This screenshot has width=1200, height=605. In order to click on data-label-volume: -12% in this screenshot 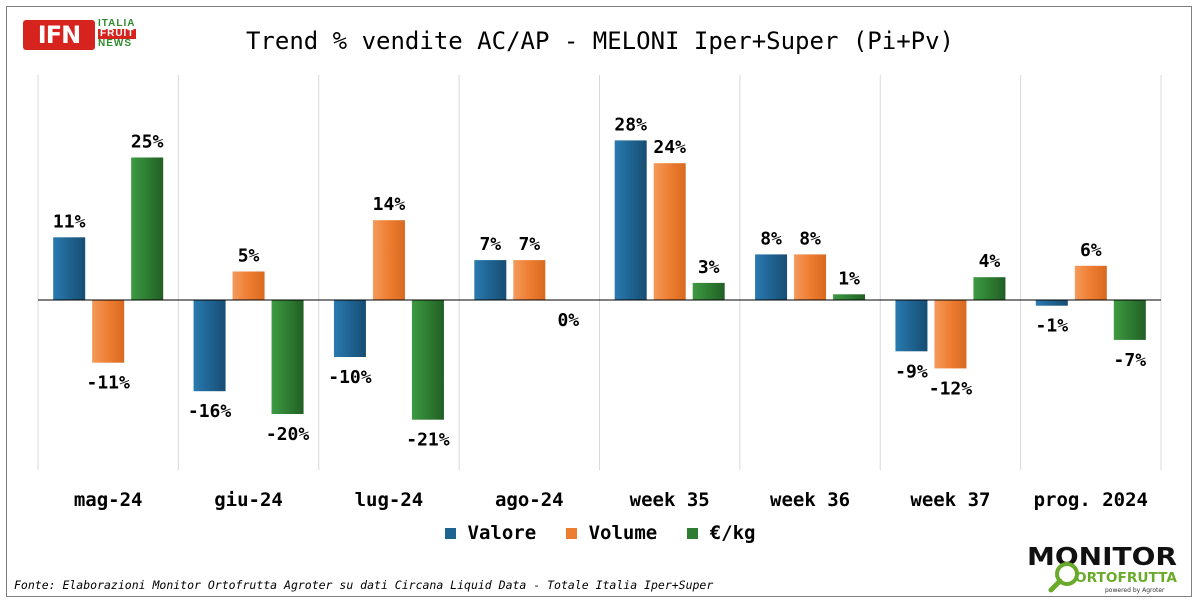, I will do `click(951, 388)`.